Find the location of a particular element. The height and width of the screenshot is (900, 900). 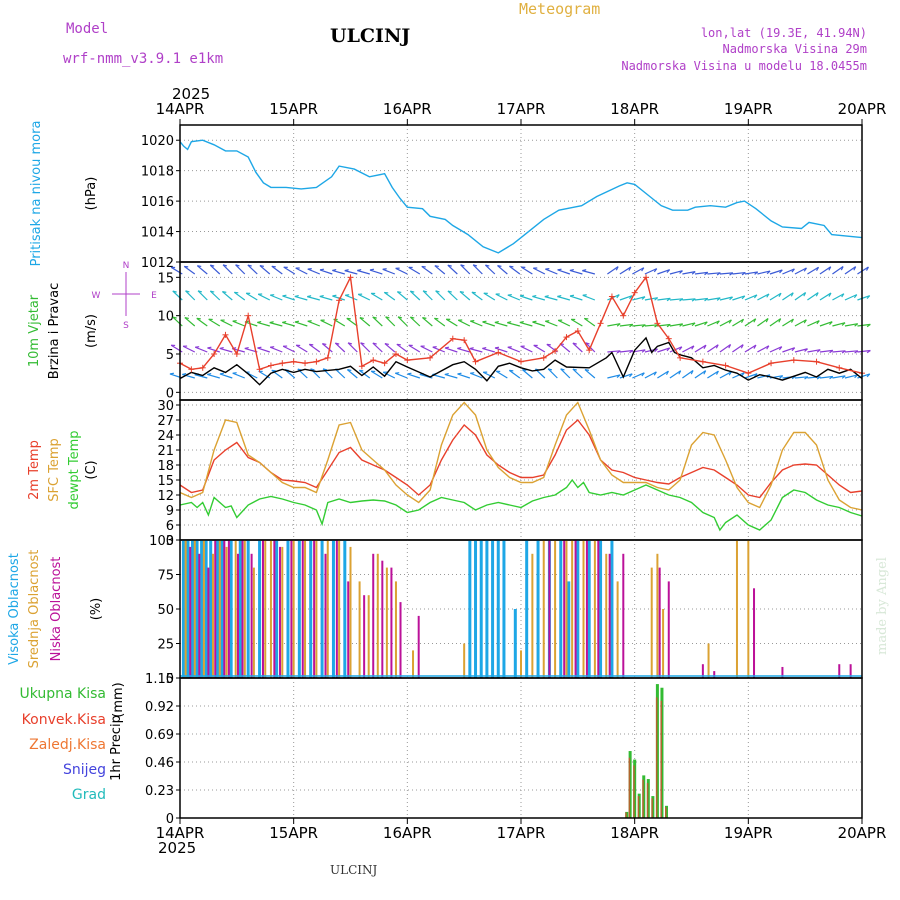

year-bottom: 2025 is located at coordinates (177, 848).